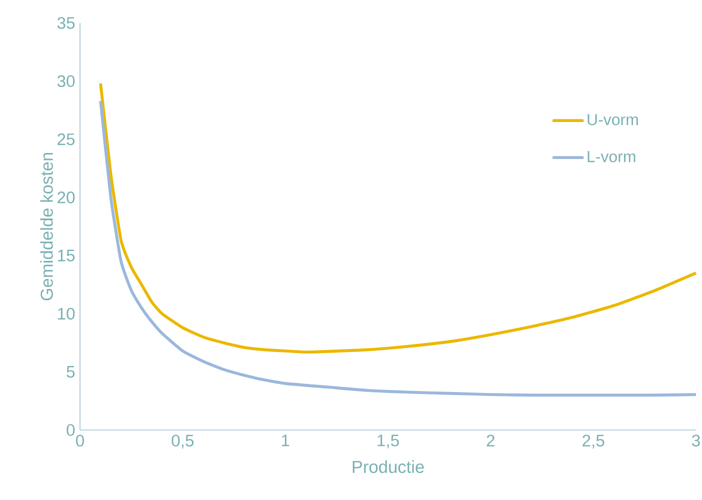  Describe the element at coordinates (286, 440) in the screenshot. I see `x-tick-label: 1` at that location.